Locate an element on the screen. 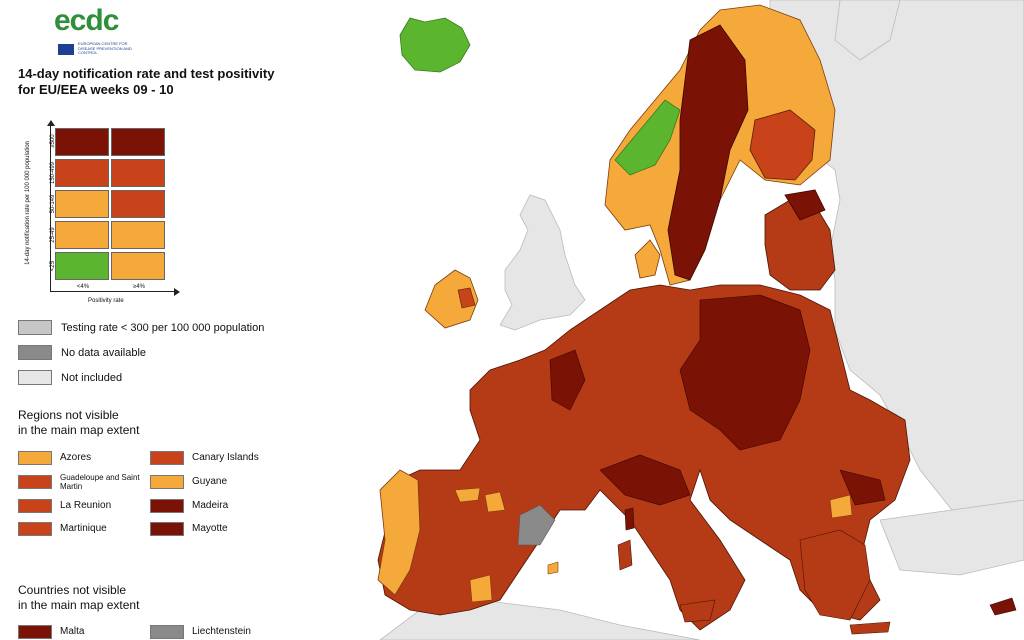 The width and height of the screenshot is (1024, 640). key-item-not-included: Not included is located at coordinates (70, 377).